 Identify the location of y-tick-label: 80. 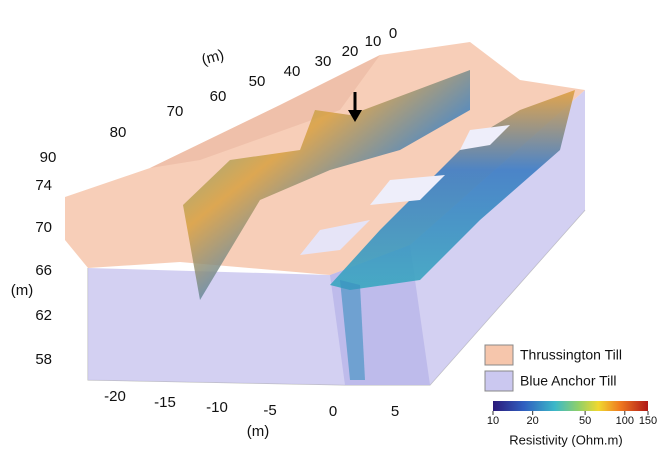
(118, 132).